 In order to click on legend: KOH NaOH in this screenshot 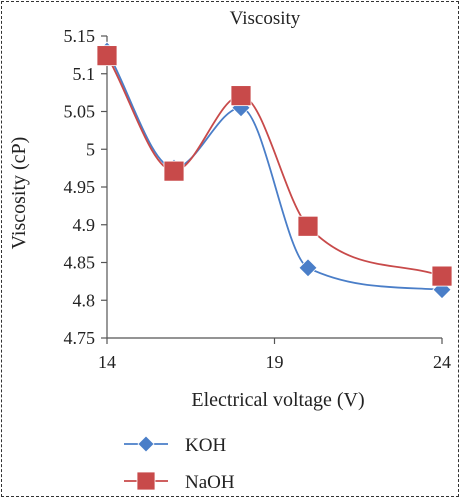, I will do `click(179, 464)`.